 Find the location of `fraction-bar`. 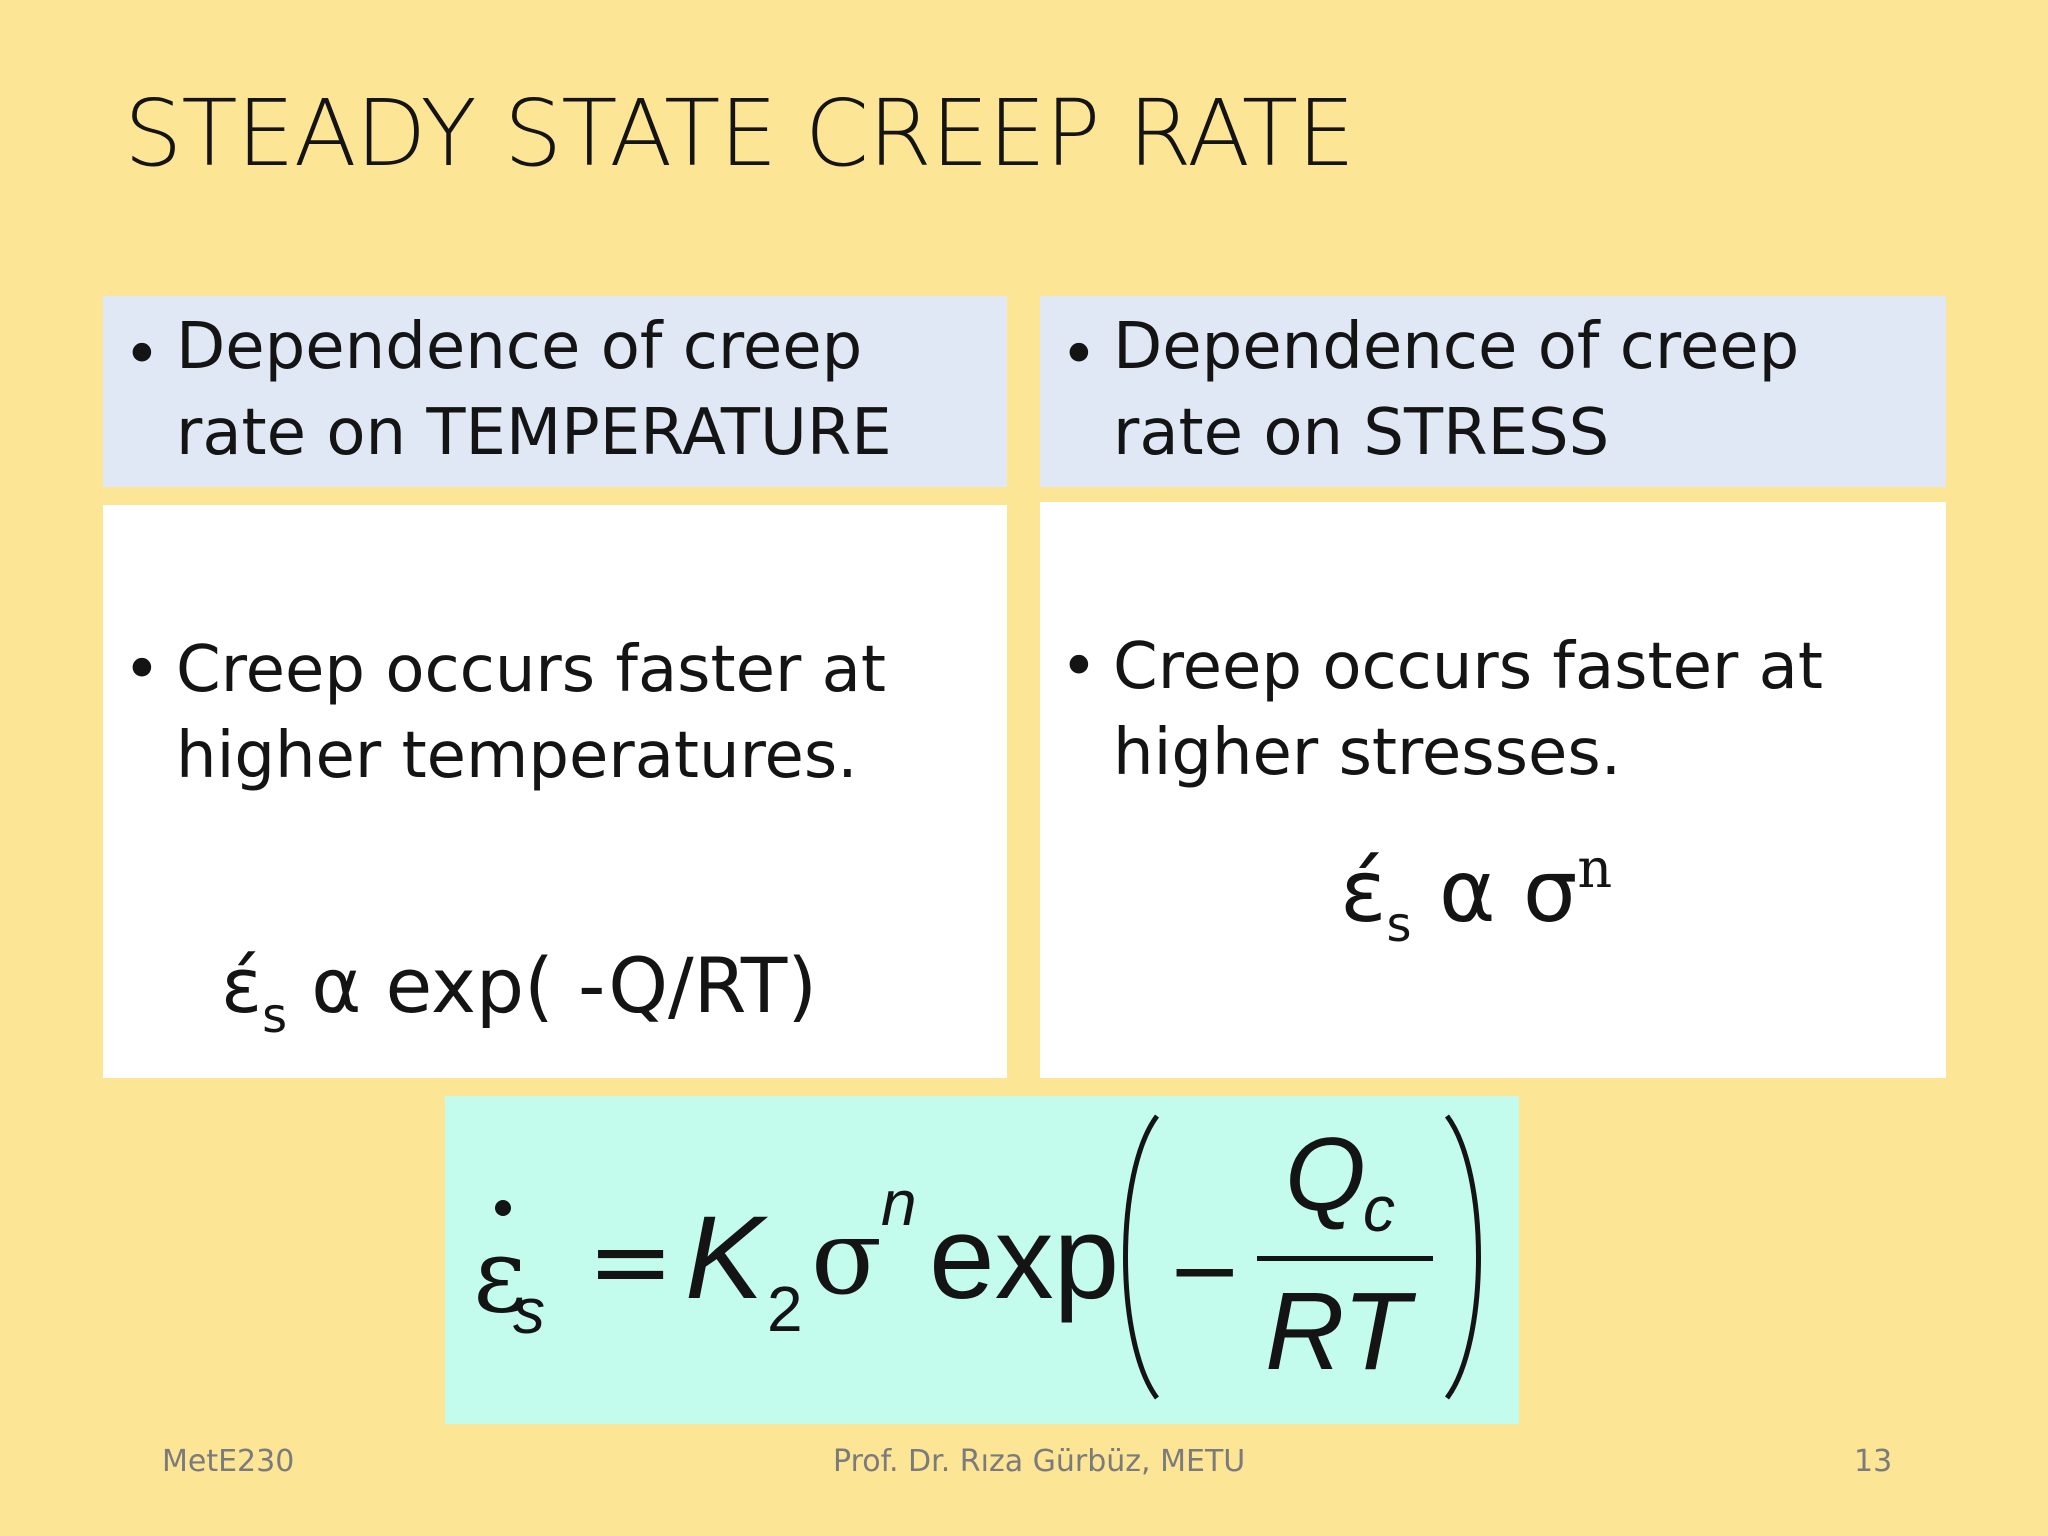

fraction-bar is located at coordinates (1345, 1258).